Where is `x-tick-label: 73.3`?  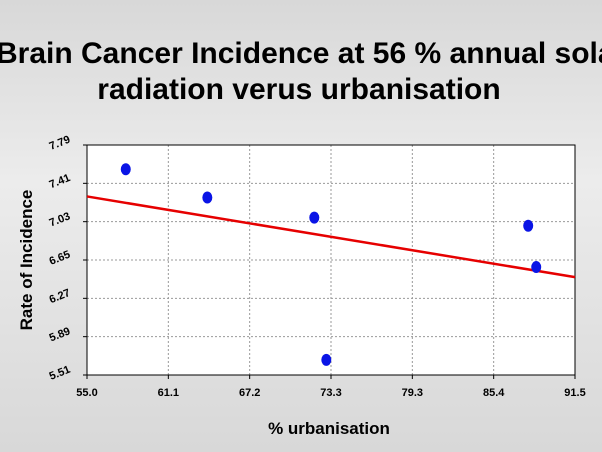 x-tick-label: 73.3 is located at coordinates (330, 393).